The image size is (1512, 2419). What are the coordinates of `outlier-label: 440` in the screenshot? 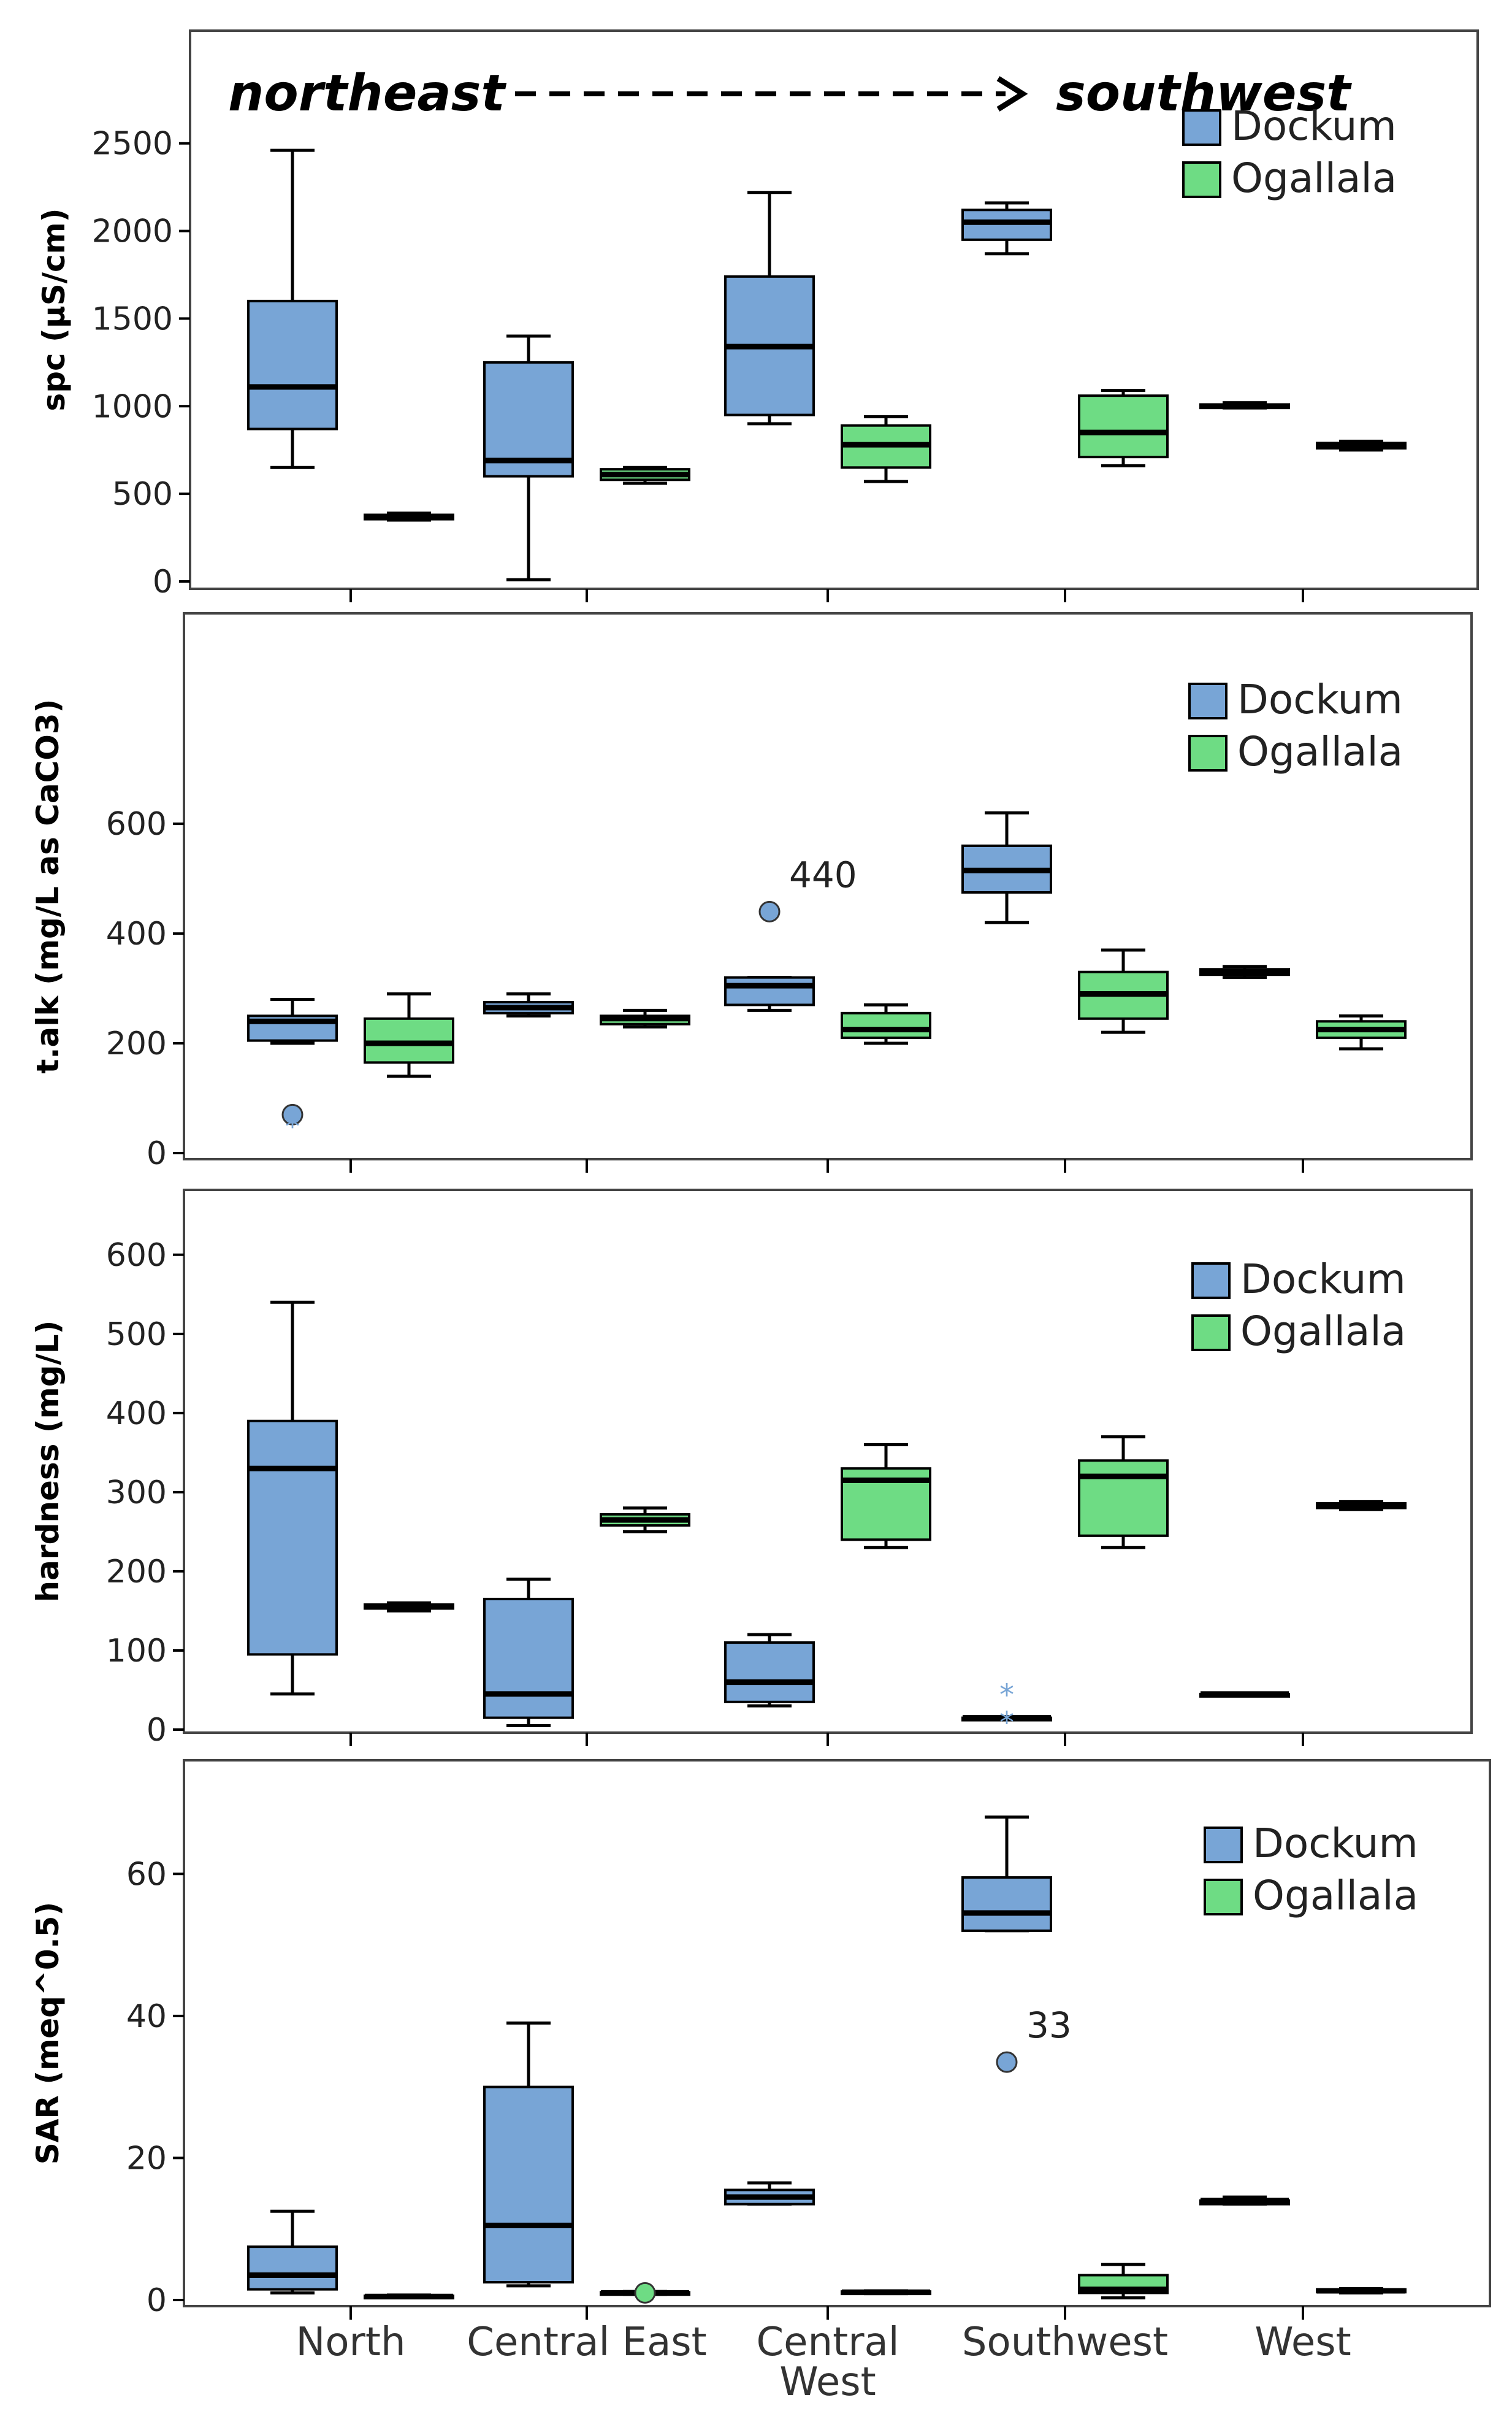 It's located at (823, 875).